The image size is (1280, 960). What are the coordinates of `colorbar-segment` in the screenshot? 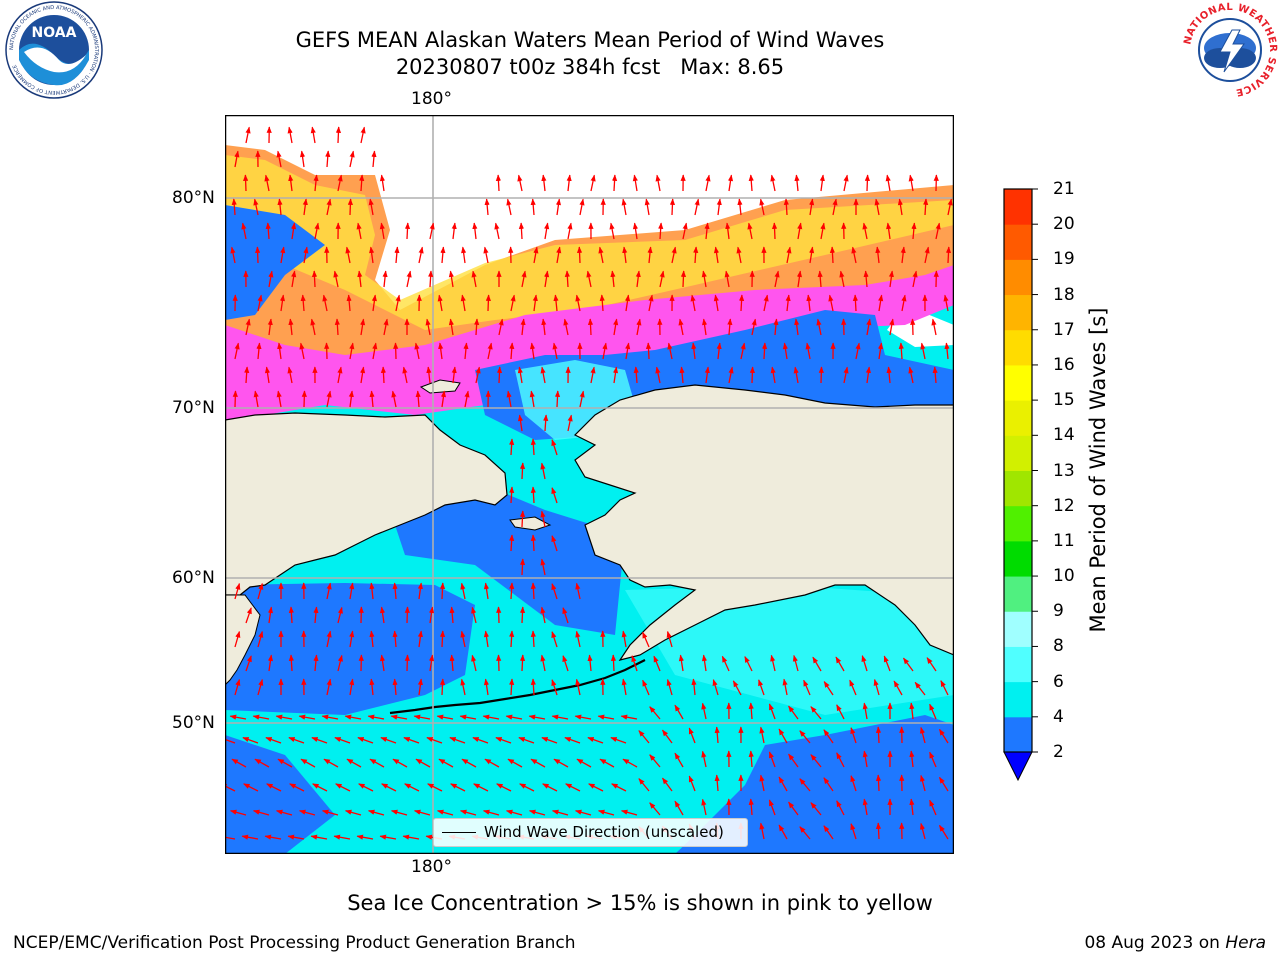 It's located at (1018, 347).